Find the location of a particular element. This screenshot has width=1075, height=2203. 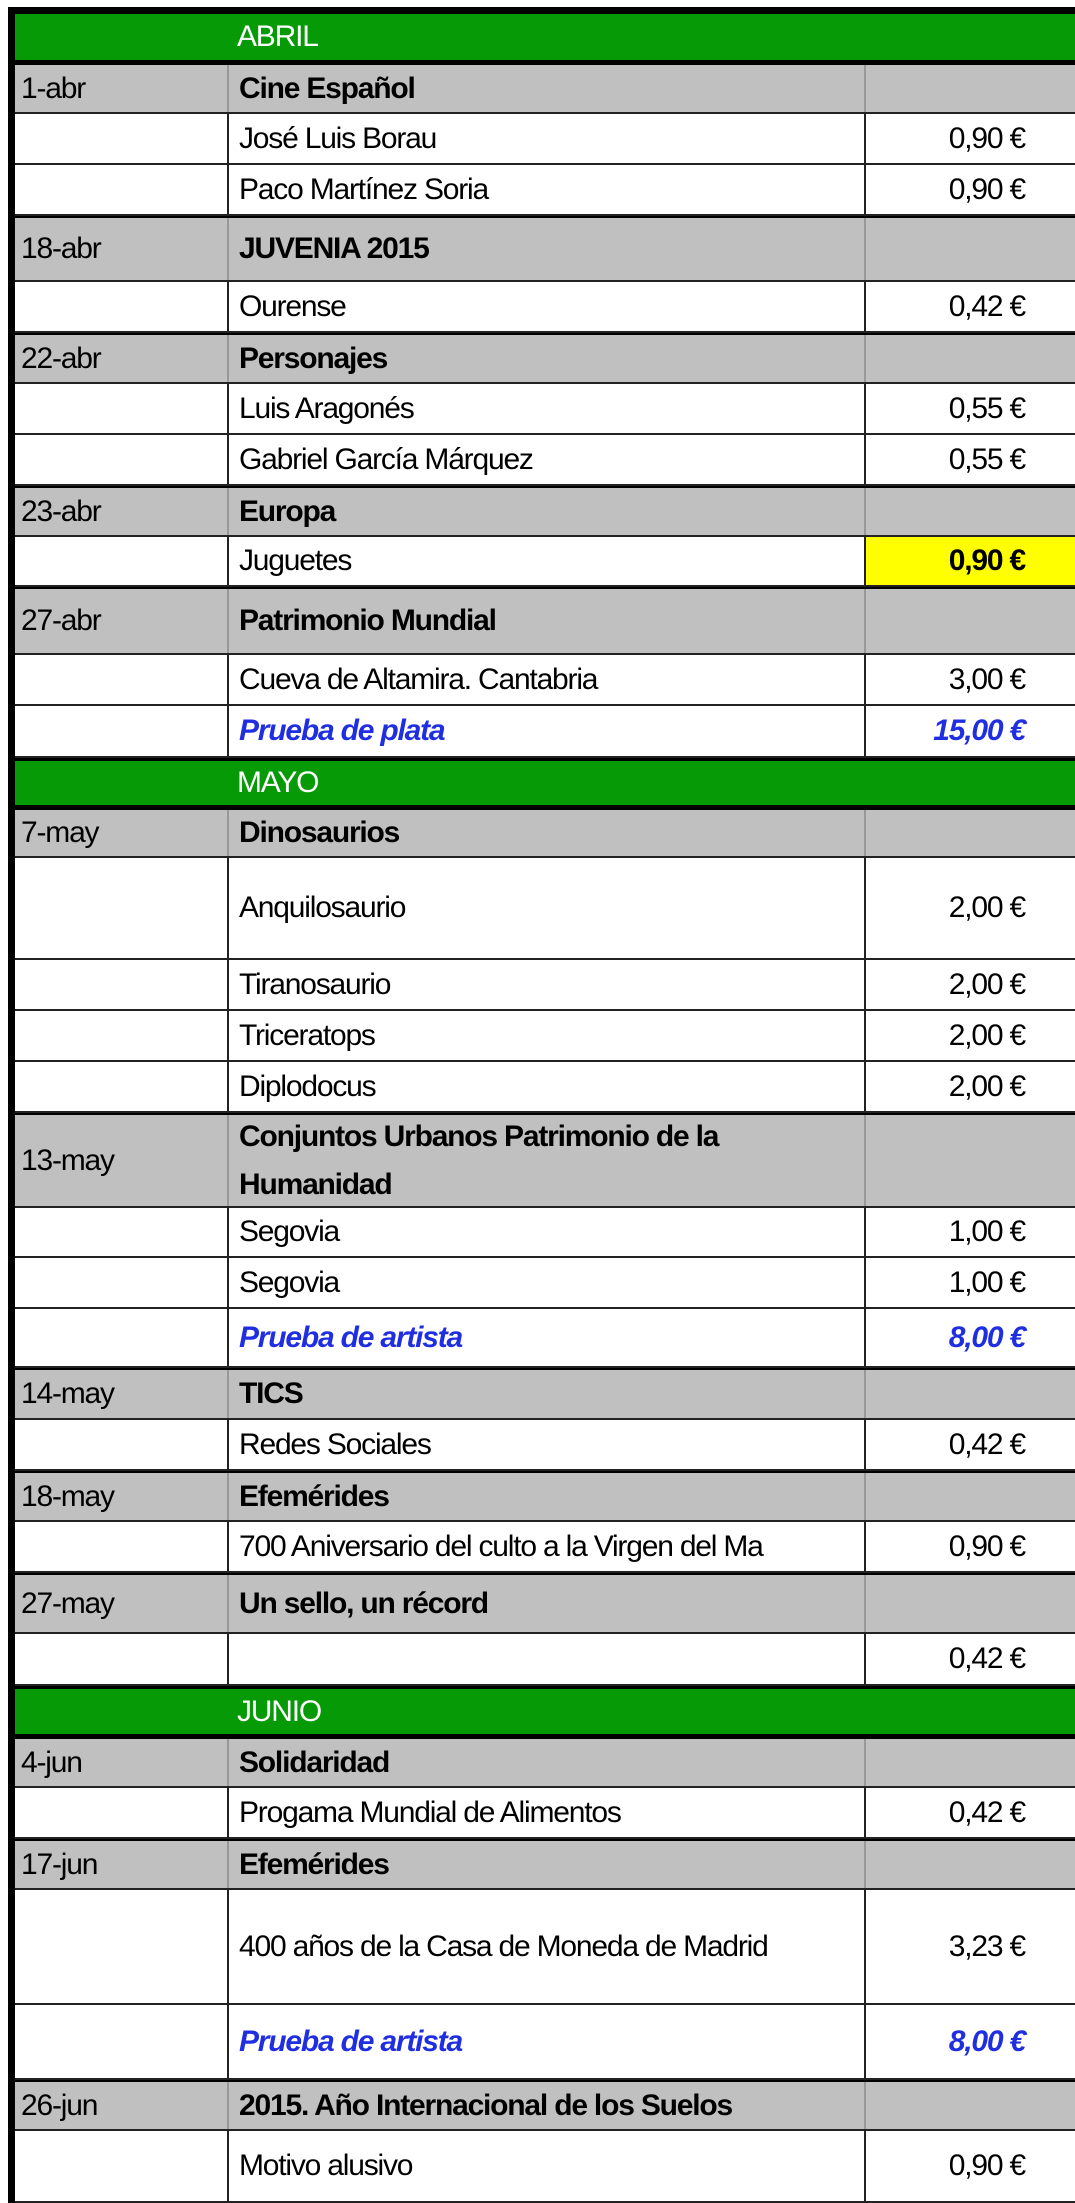

stamp-row: 0,42 € is located at coordinates (545, 1660).